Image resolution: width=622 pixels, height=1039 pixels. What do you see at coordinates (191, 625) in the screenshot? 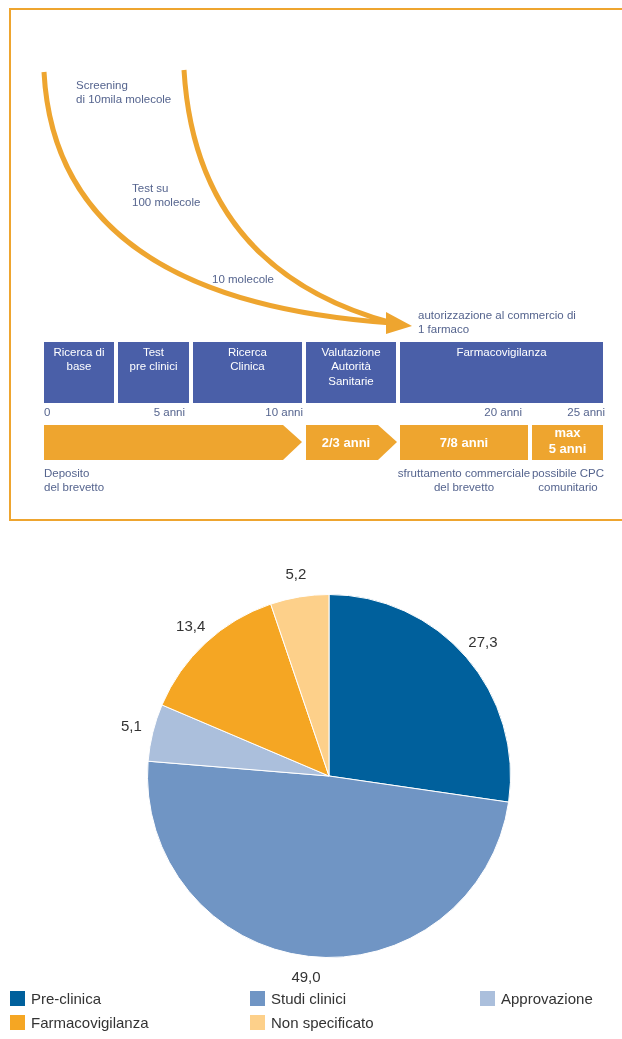
I see `data-label: 13,4` at bounding box center [191, 625].